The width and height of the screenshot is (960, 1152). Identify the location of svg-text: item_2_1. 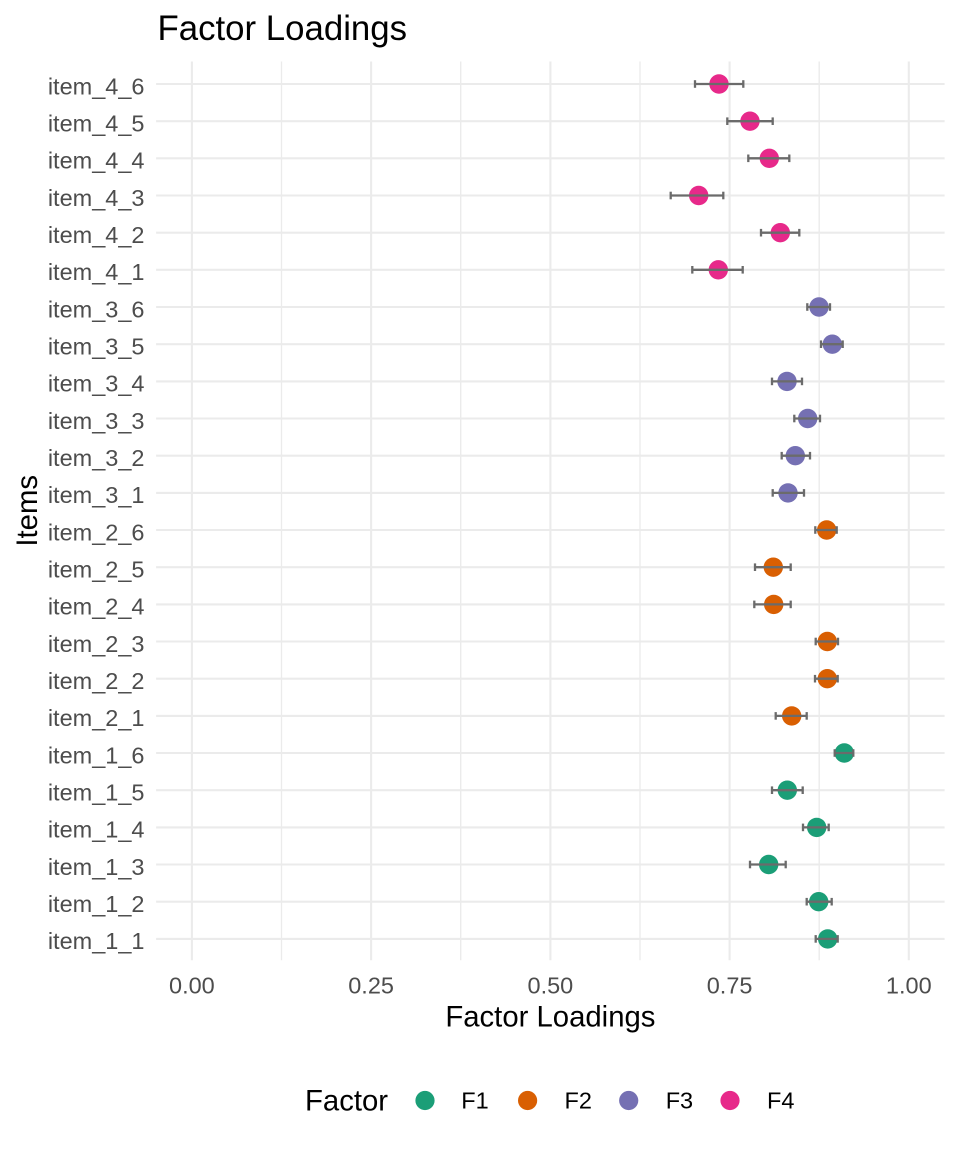
(96, 718).